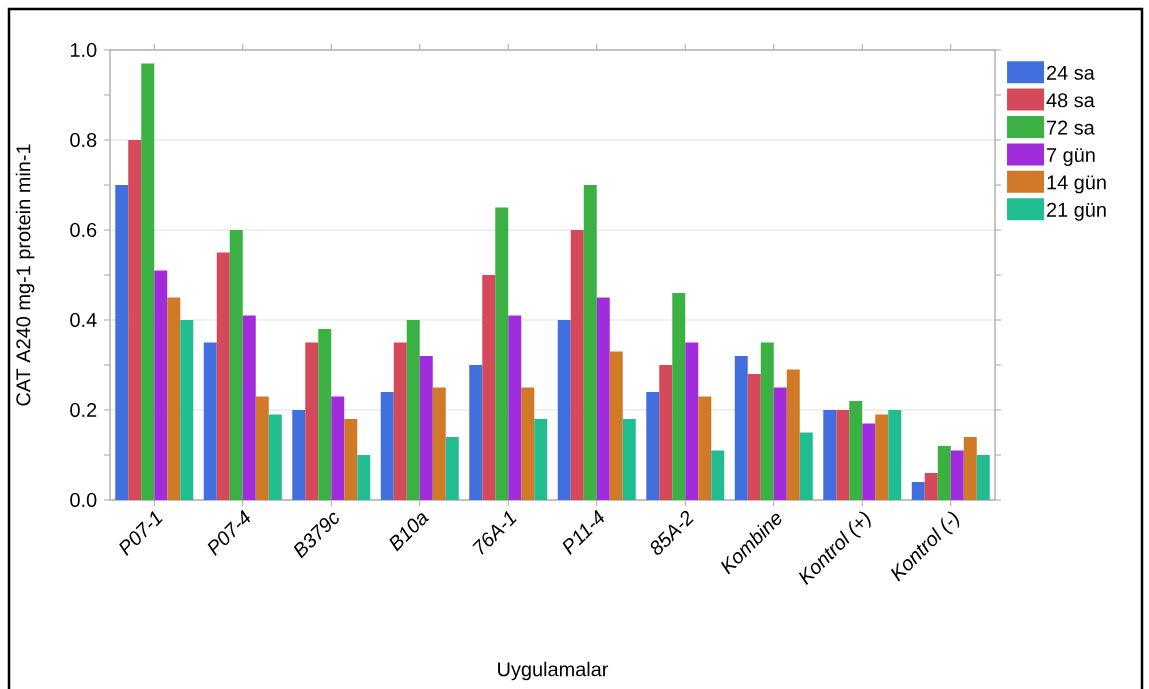 Image resolution: width=1149 pixels, height=689 pixels. I want to click on legend-label: 72 sa, so click(1071, 127).